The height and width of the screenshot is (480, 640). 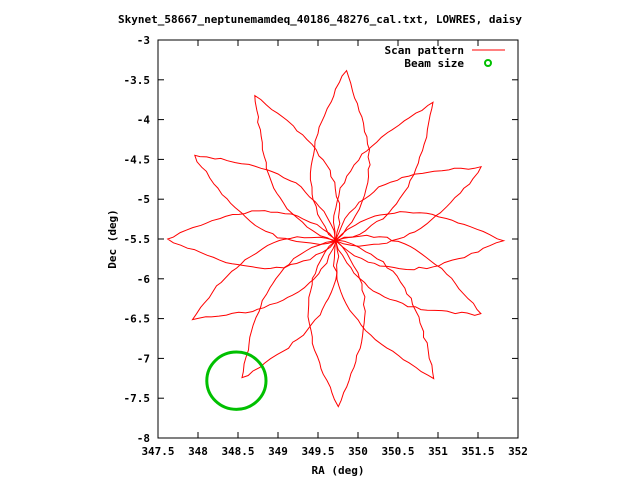 What do you see at coordinates (317, 451) in the screenshot?
I see `x-tick-label: 349.5` at bounding box center [317, 451].